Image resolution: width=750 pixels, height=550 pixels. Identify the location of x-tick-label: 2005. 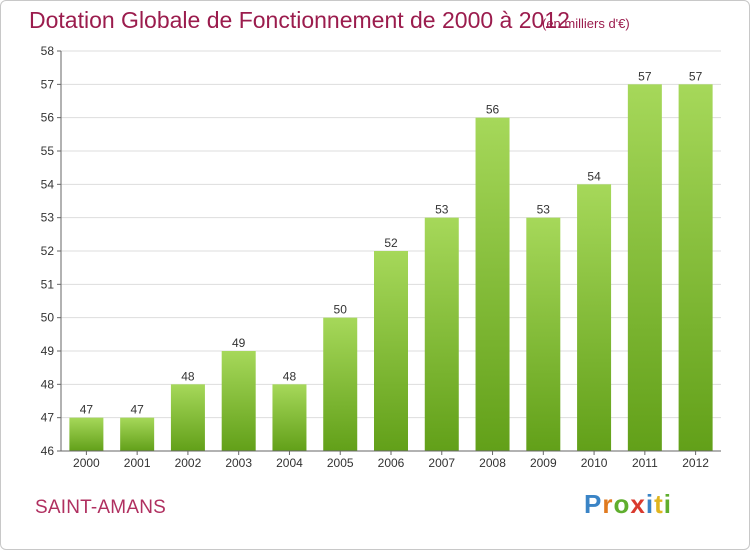
(340, 463).